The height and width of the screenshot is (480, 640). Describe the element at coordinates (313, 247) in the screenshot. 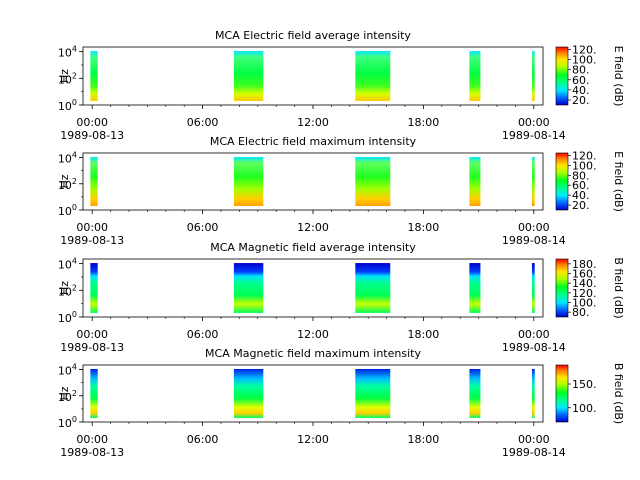

I see `panel-3-title: MCA Magnetic field average intensity` at that location.